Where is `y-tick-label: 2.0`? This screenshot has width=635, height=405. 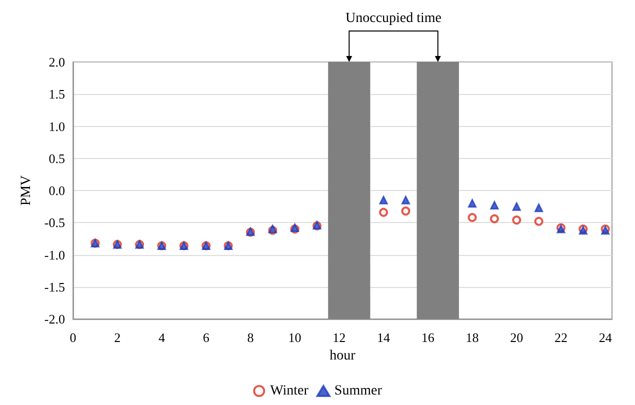
y-tick-label: 2.0 is located at coordinates (56, 62).